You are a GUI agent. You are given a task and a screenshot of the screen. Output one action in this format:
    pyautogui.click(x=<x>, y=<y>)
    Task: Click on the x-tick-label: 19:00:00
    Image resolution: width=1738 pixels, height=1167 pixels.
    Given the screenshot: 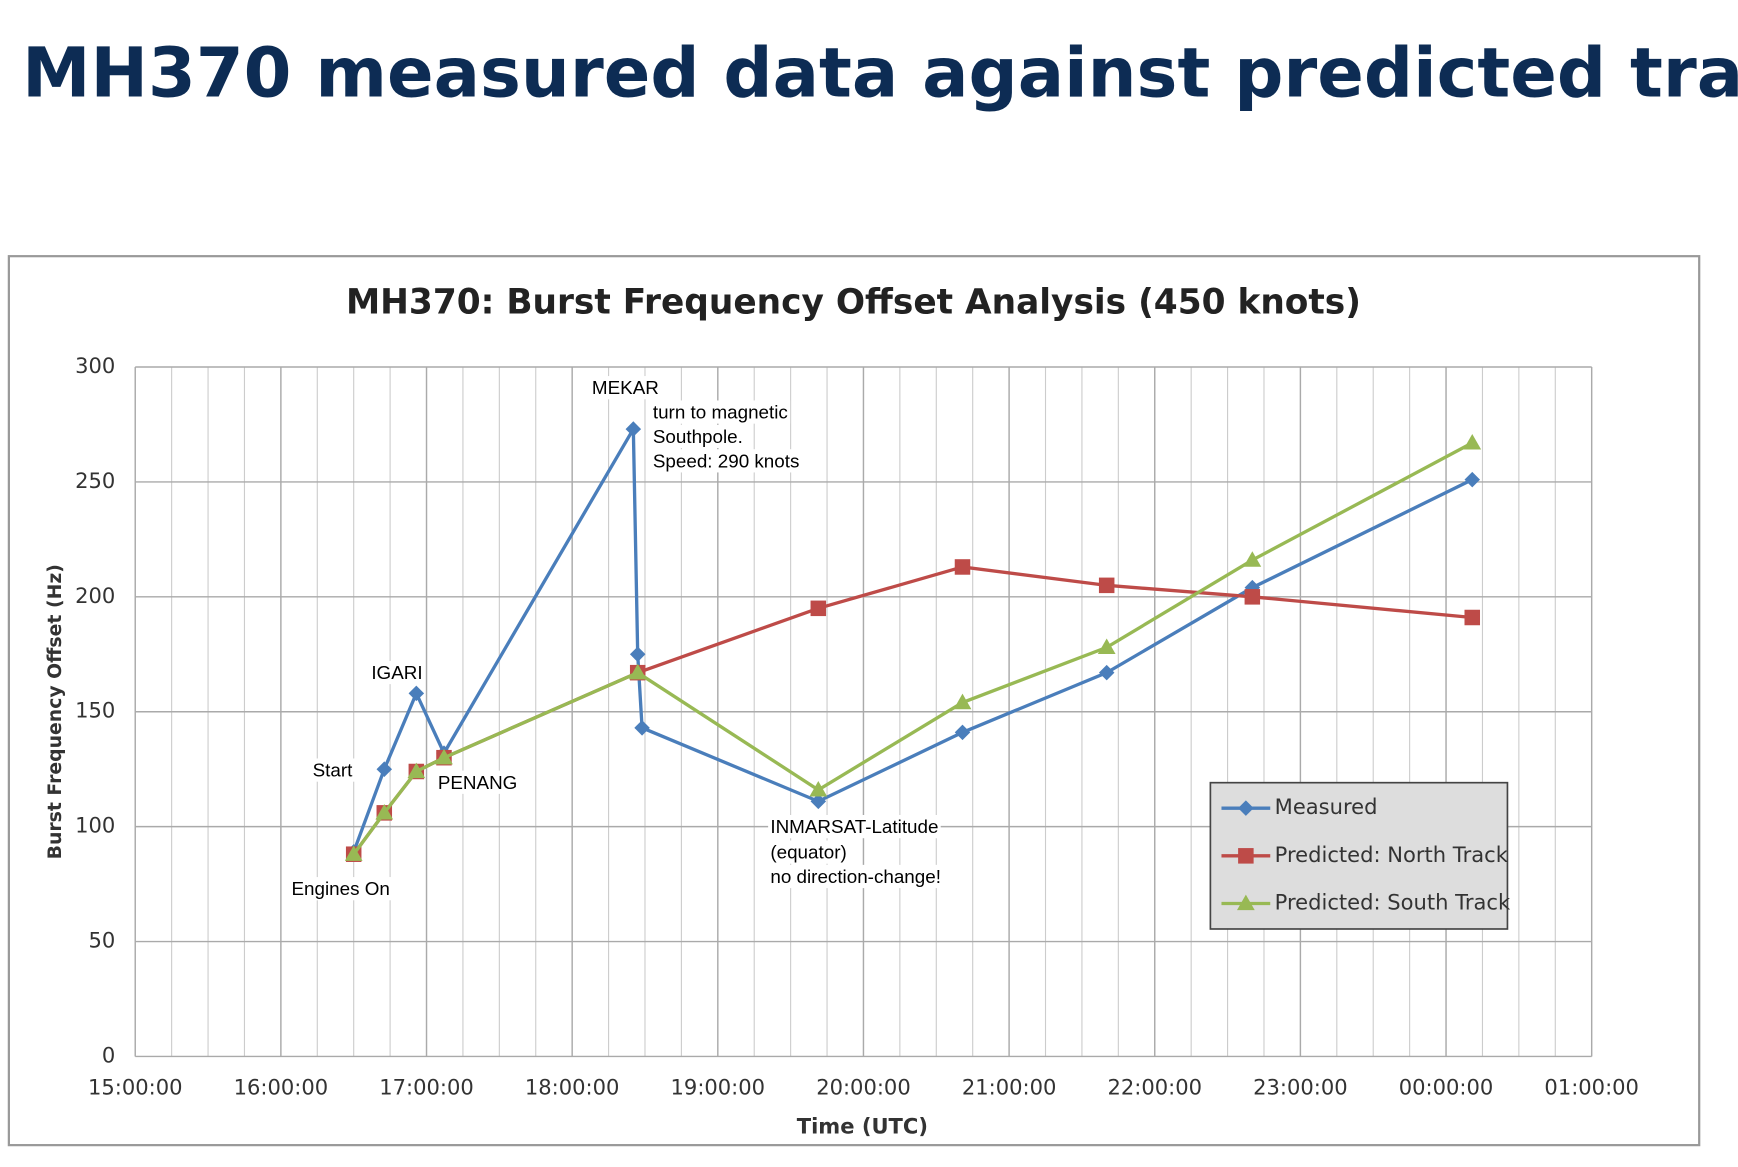 What is the action you would take?
    pyautogui.click(x=718, y=1087)
    